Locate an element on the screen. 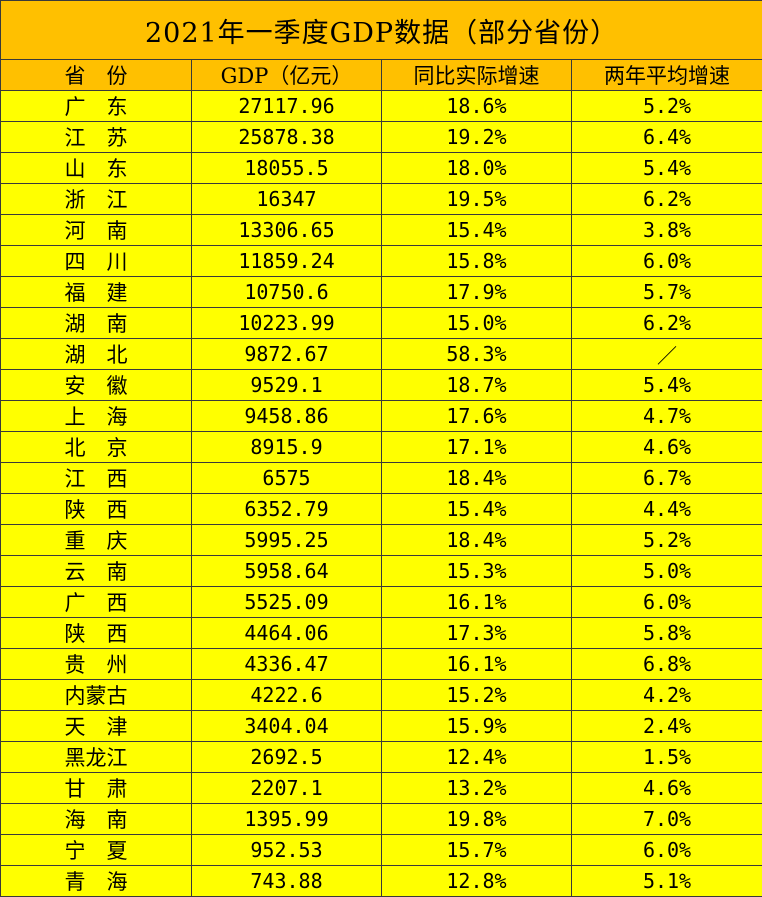 Image resolution: width=762 pixels, height=897 pixels. province-cell: 广 东 is located at coordinates (96, 106).